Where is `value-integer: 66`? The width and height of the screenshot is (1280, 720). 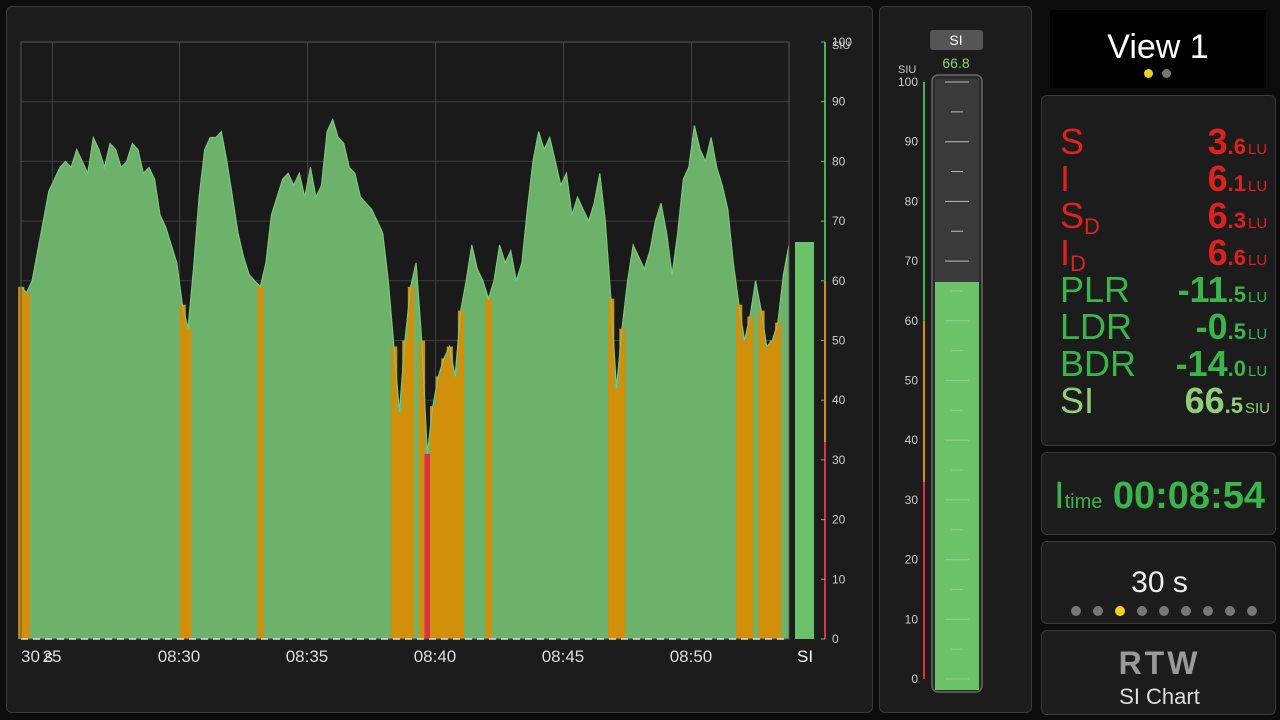 value-integer: 66 is located at coordinates (1204, 400).